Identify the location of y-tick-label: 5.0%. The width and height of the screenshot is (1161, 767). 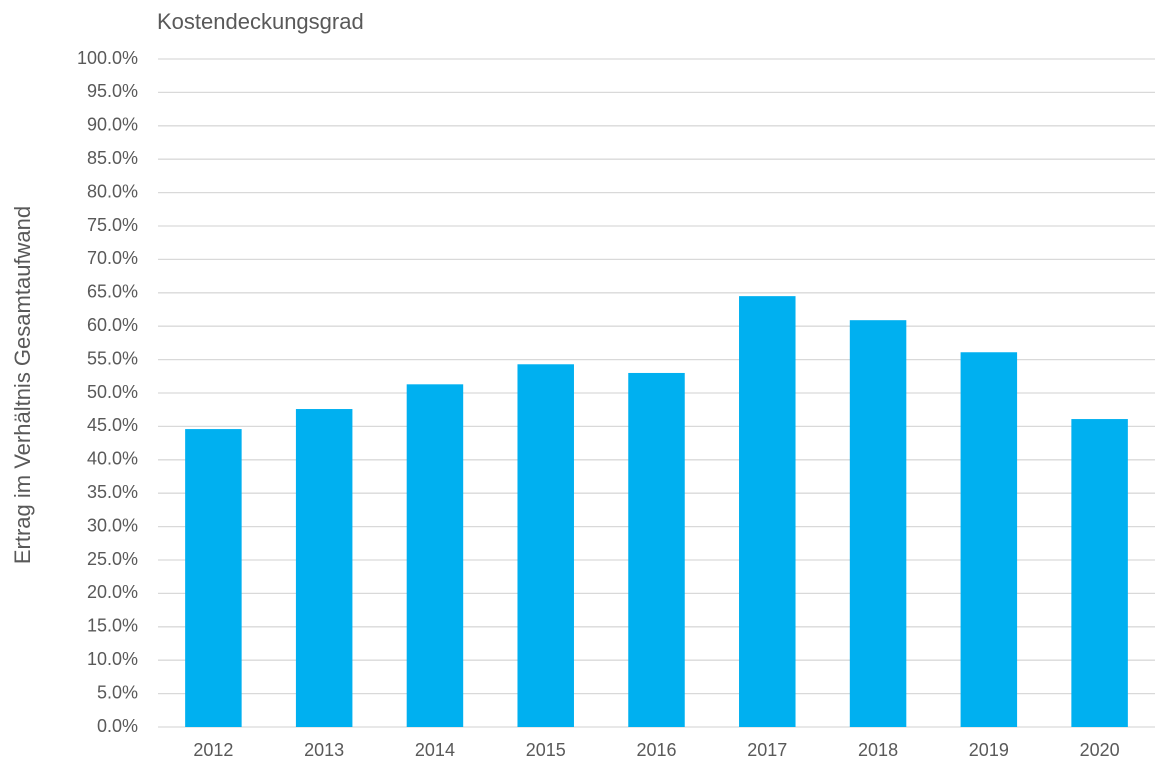
(117, 692).